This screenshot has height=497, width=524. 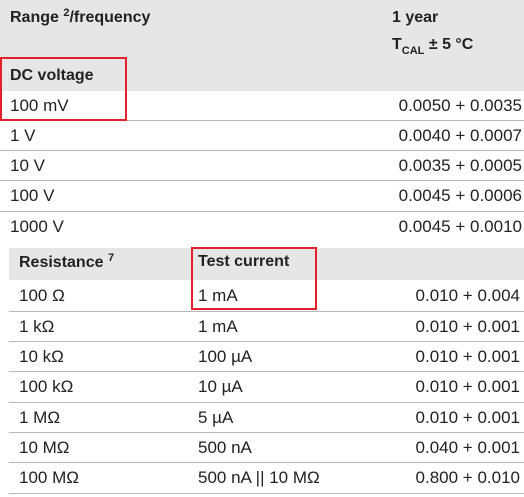 I want to click on resistance-header-row: Resistance 7 Test current, so click(x=266, y=264).